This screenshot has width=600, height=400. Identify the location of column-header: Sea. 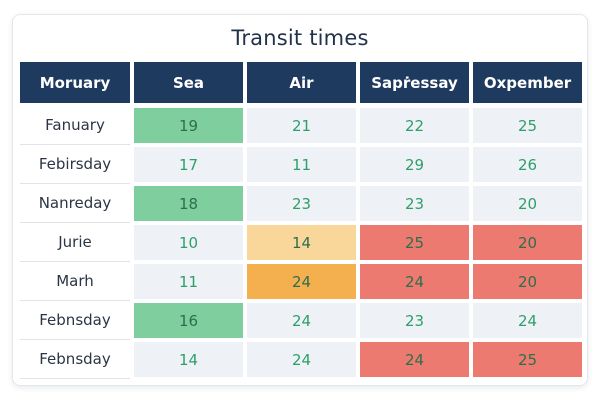
(188, 82).